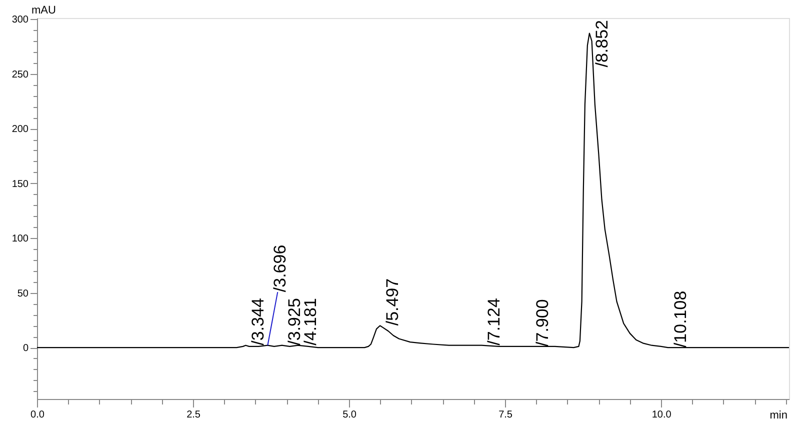 The height and width of the screenshot is (436, 796). What do you see at coordinates (779, 416) in the screenshot?
I see `x-axis-title: min` at bounding box center [779, 416].